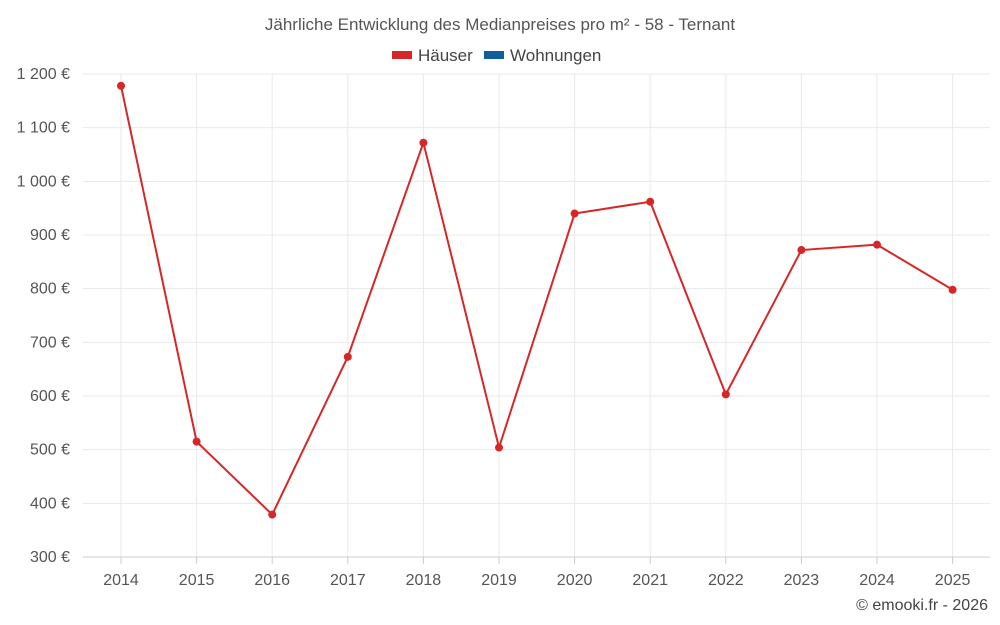 This screenshot has width=1000, height=625. I want to click on x-tick-label: 2023, so click(802, 580).